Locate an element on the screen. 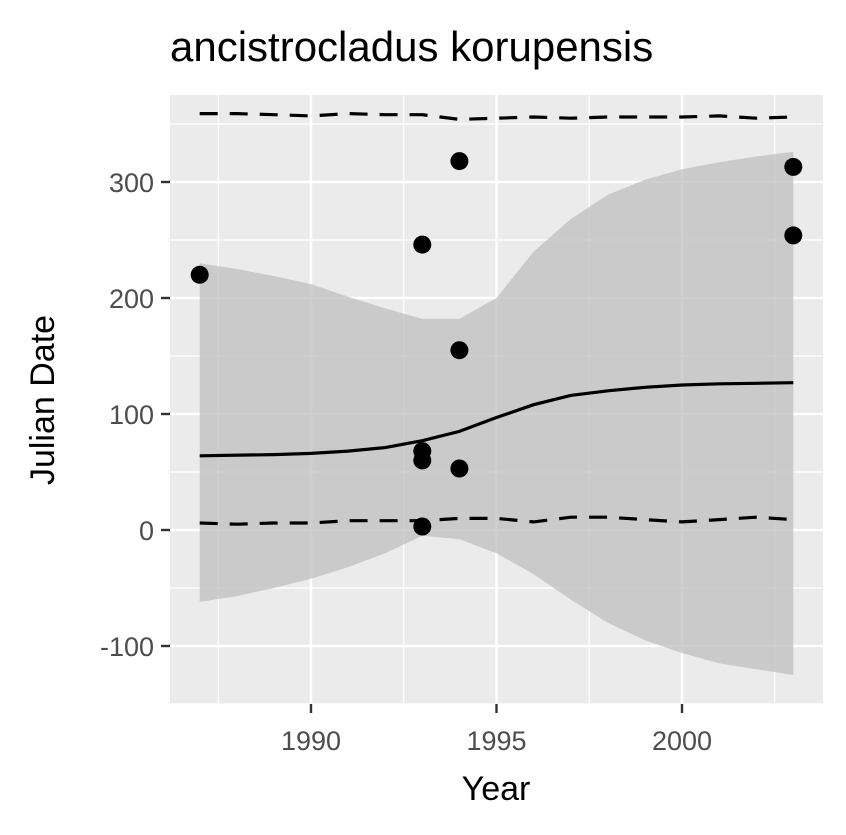 This screenshot has width=846, height=835. x-tick-label: 2000 is located at coordinates (682, 741).